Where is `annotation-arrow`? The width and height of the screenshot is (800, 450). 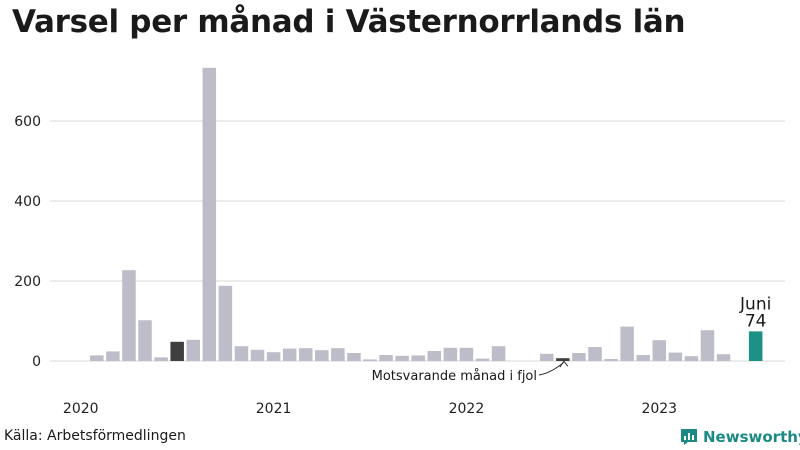 annotation-arrow is located at coordinates (551, 368).